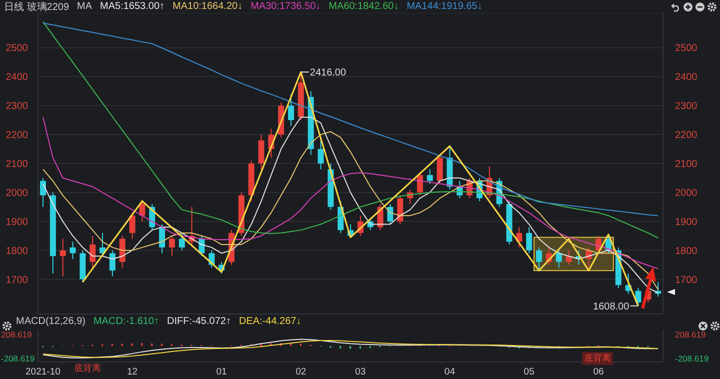  Describe the element at coordinates (87, 368) in the screenshot. I see `text: 底背离` at that location.